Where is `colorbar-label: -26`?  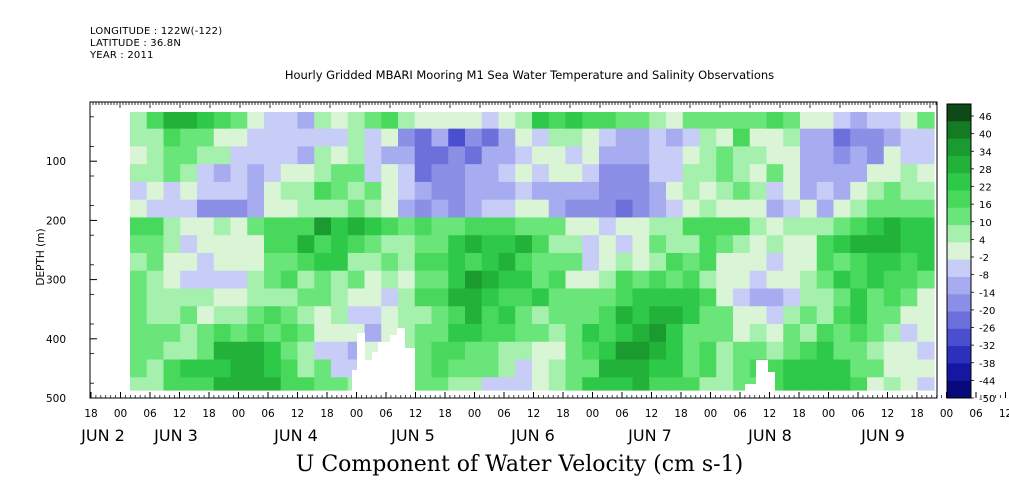
colorbar-label: -26 is located at coordinates (987, 329).